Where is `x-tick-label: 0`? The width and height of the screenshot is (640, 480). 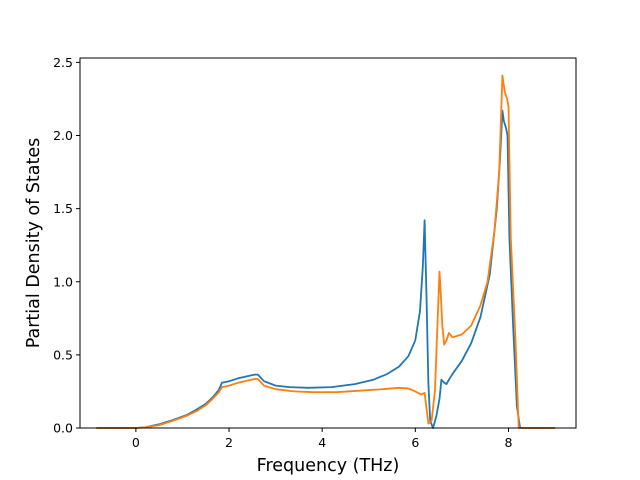
x-tick-label: 0 is located at coordinates (136, 442).